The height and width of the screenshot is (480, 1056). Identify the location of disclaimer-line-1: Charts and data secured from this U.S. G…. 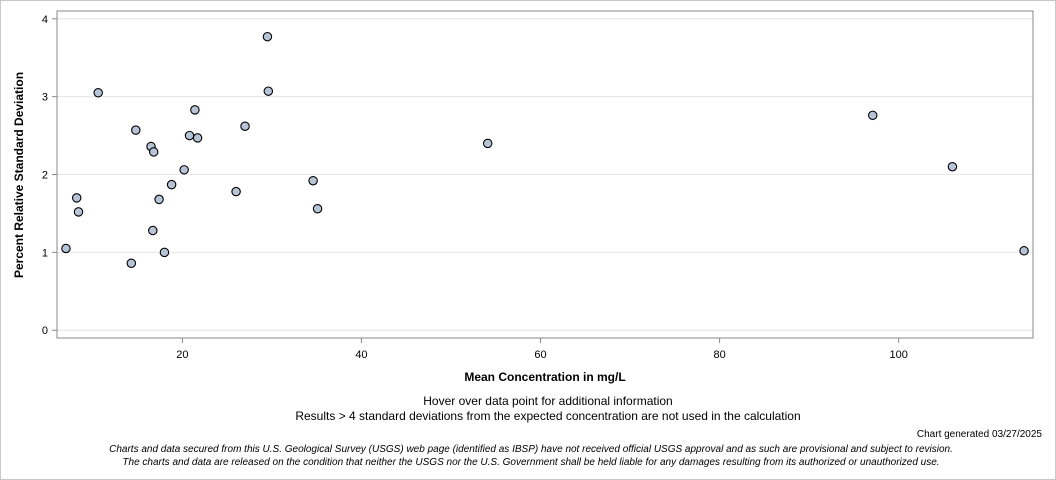
(531, 449).